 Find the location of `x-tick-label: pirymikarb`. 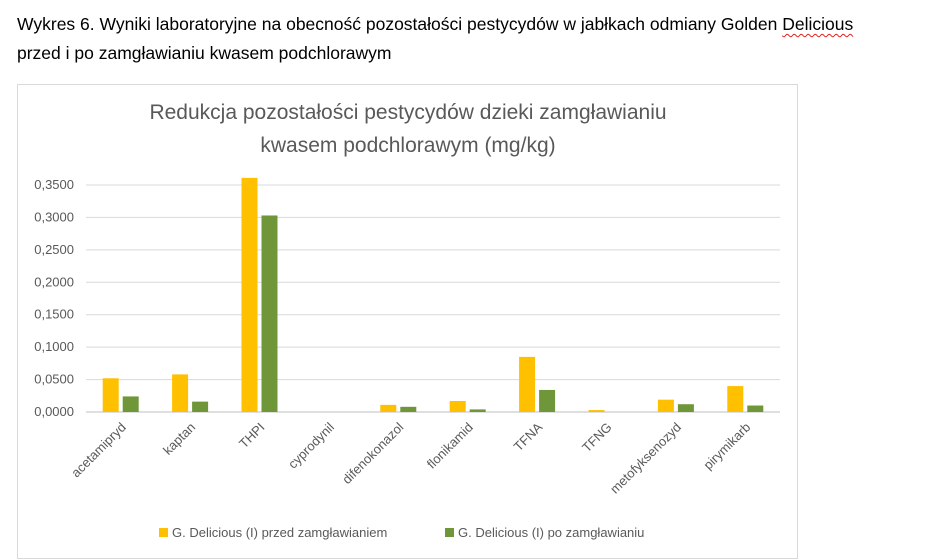

x-tick-label: pirymikarb is located at coordinates (726, 446).